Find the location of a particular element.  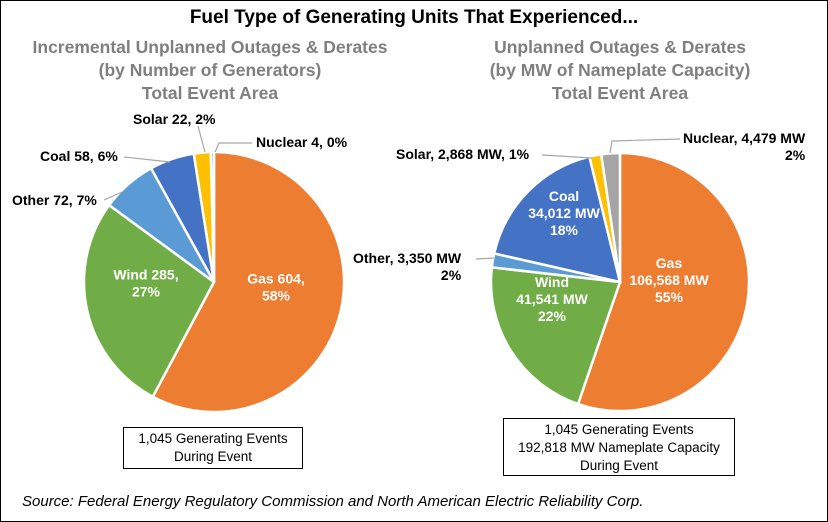

left-label-gas-line-1: Gas 604, is located at coordinates (276, 279).